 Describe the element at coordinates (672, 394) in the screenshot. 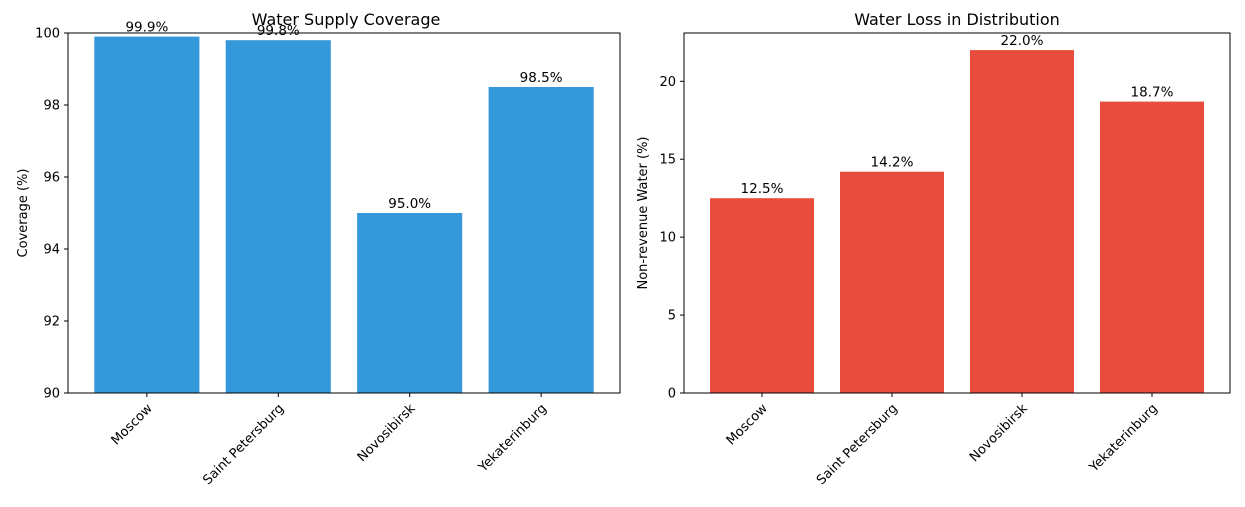

I see `y-tick-label: 0` at that location.